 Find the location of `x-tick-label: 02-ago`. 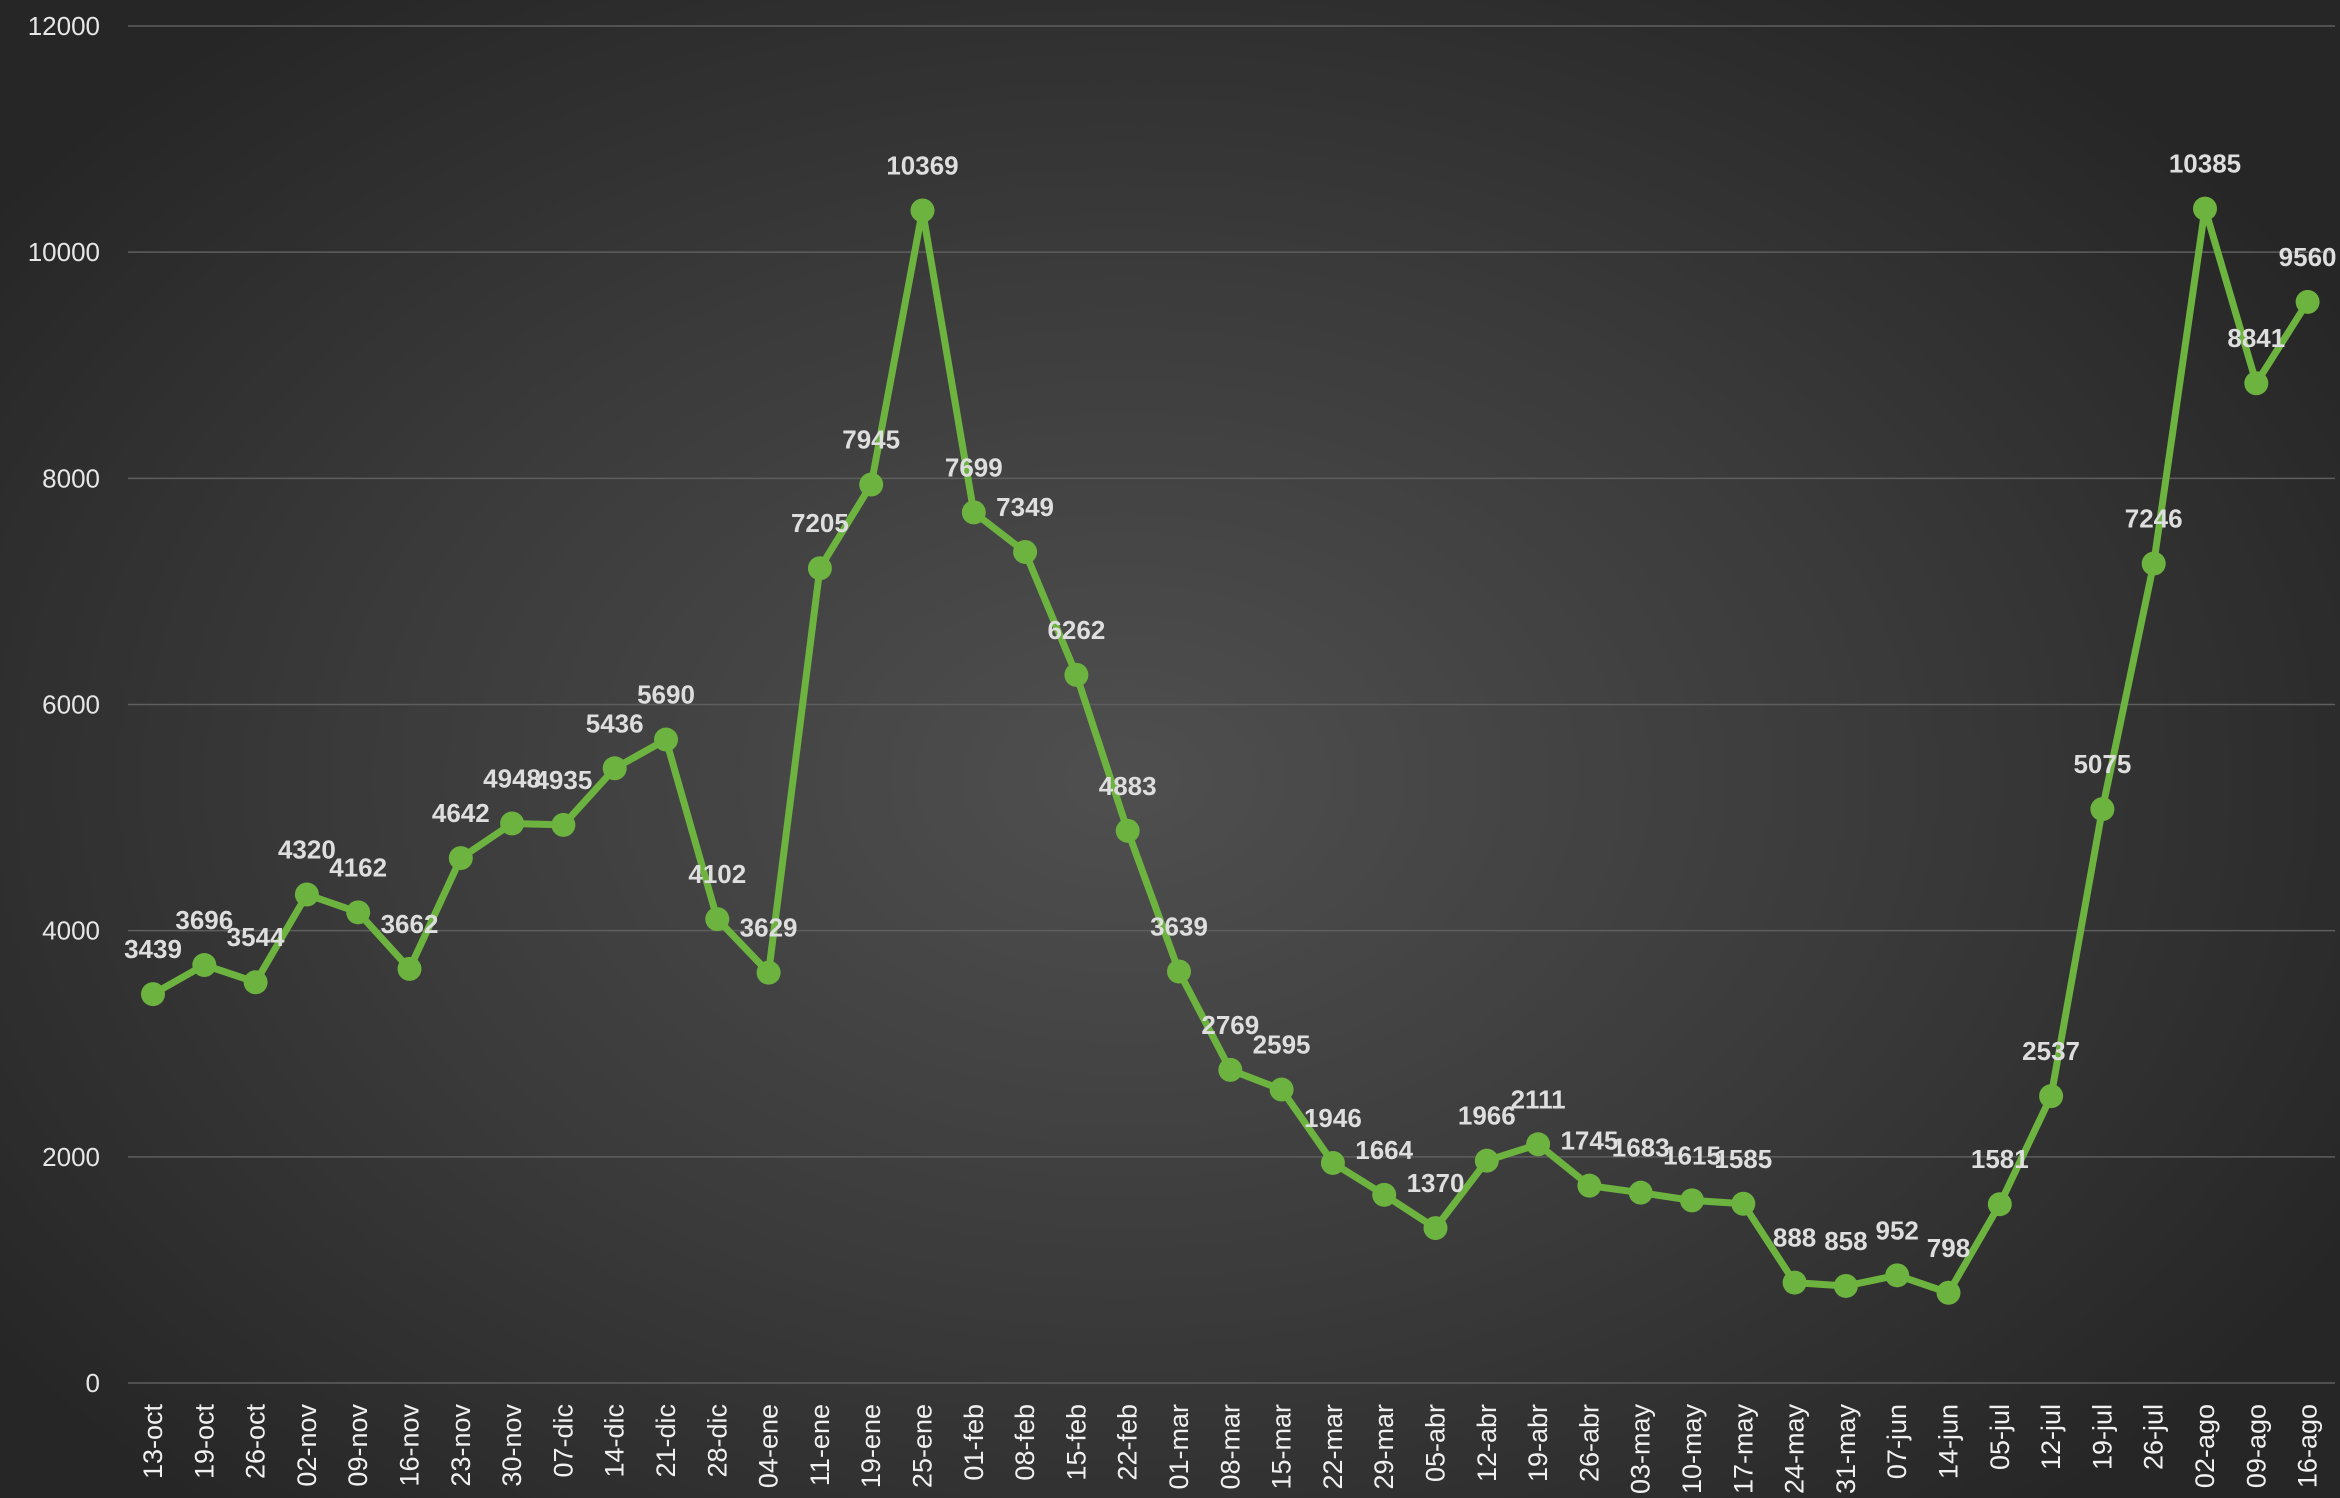

x-tick-label: 02-ago is located at coordinates (2205, 1446).